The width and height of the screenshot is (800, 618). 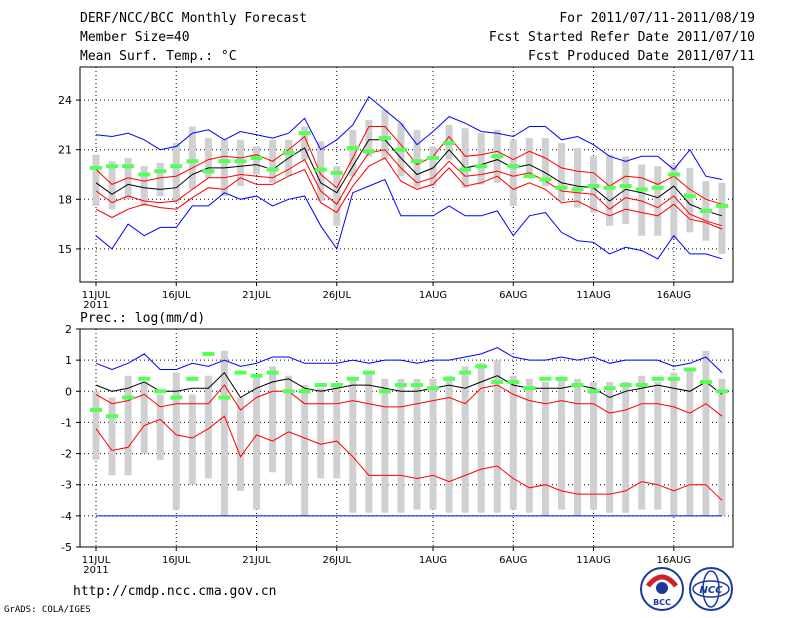 What do you see at coordinates (175, 591) in the screenshot?
I see `source-url: http://cmdp.ncc.cma.gov.cn` at bounding box center [175, 591].